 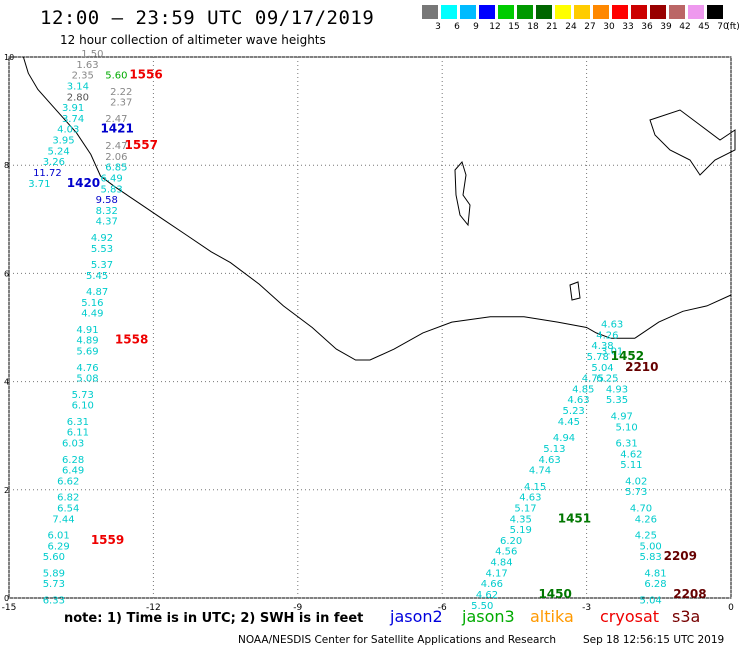 What do you see at coordinates (511, 541) in the screenshot?
I see `wave-height-label: 6.20` at bounding box center [511, 541].